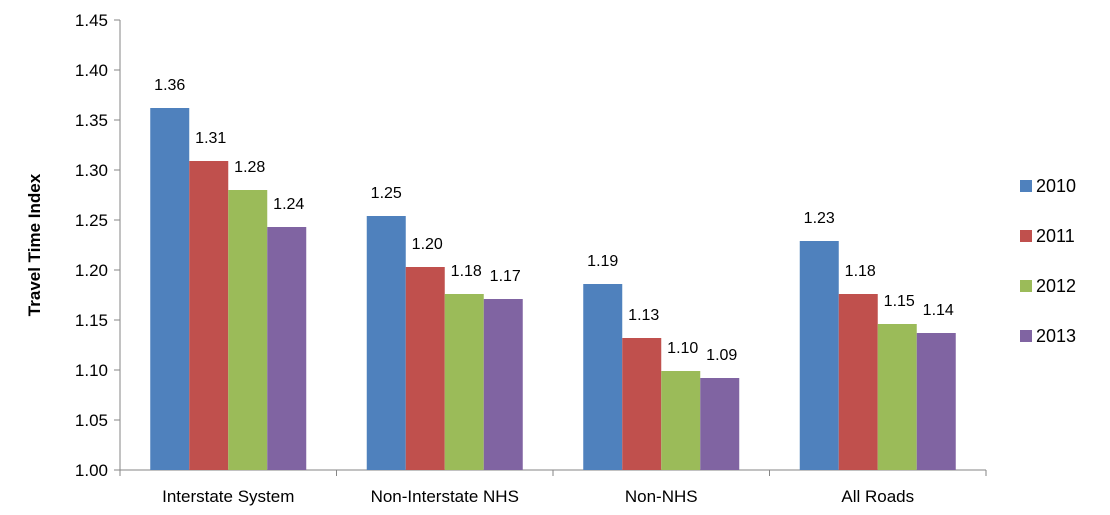  Describe the element at coordinates (682, 348) in the screenshot. I see `data-label: 1.10` at that location.